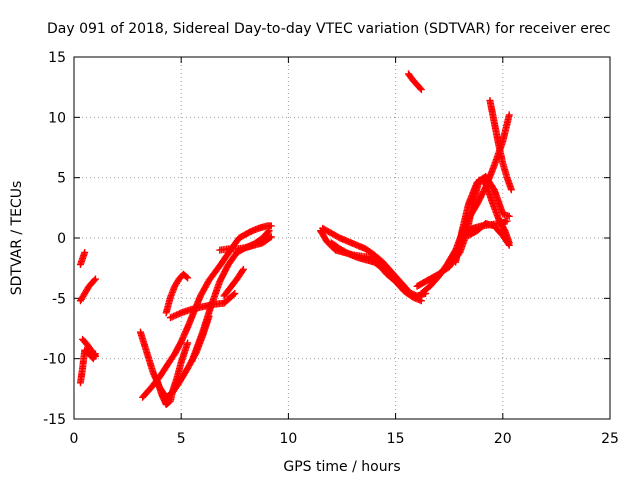  I want to click on x-tick-label: 5, so click(181, 439).